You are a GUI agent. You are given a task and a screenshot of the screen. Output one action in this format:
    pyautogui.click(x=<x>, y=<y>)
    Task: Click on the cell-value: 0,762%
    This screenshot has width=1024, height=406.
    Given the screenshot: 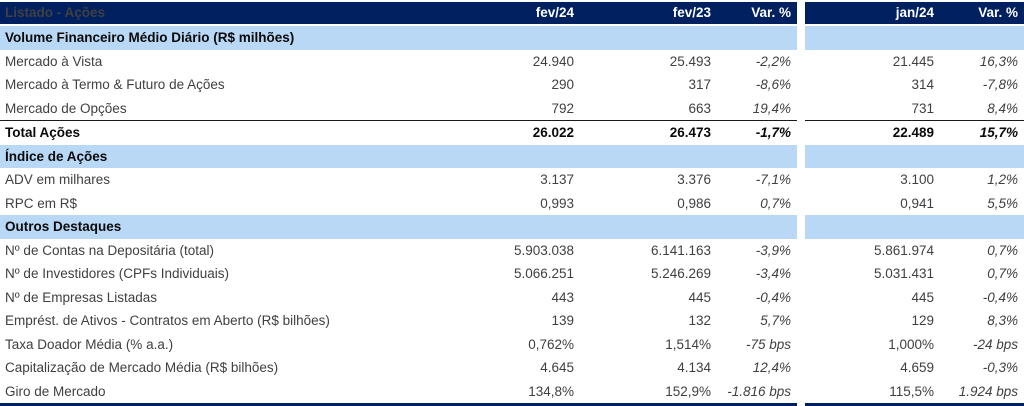 What is the action you would take?
    pyautogui.click(x=551, y=344)
    